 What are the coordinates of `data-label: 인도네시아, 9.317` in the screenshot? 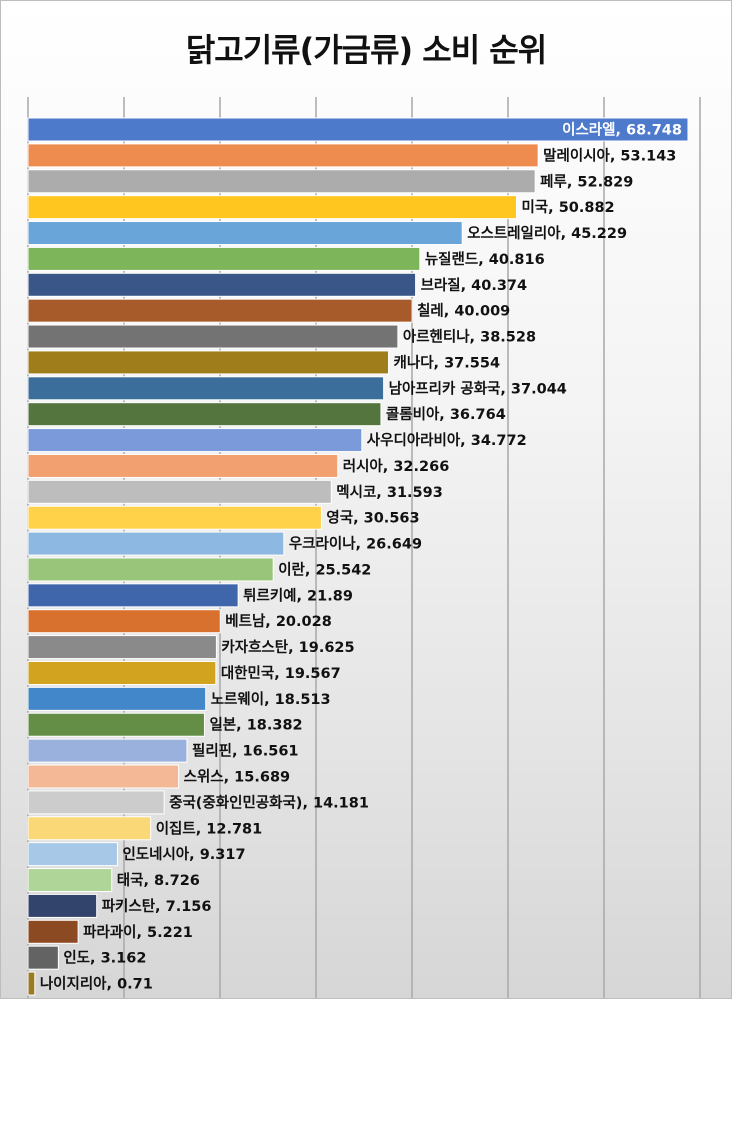 It's located at (183, 854).